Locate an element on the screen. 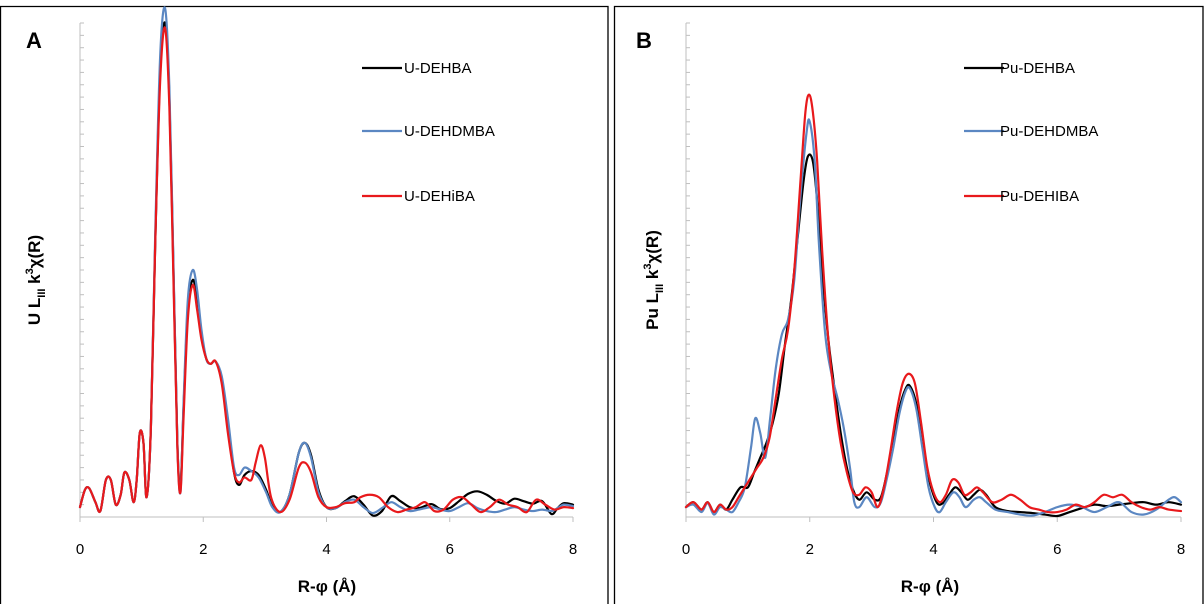  legend-label: Pu-DEHBA is located at coordinates (1037, 68).